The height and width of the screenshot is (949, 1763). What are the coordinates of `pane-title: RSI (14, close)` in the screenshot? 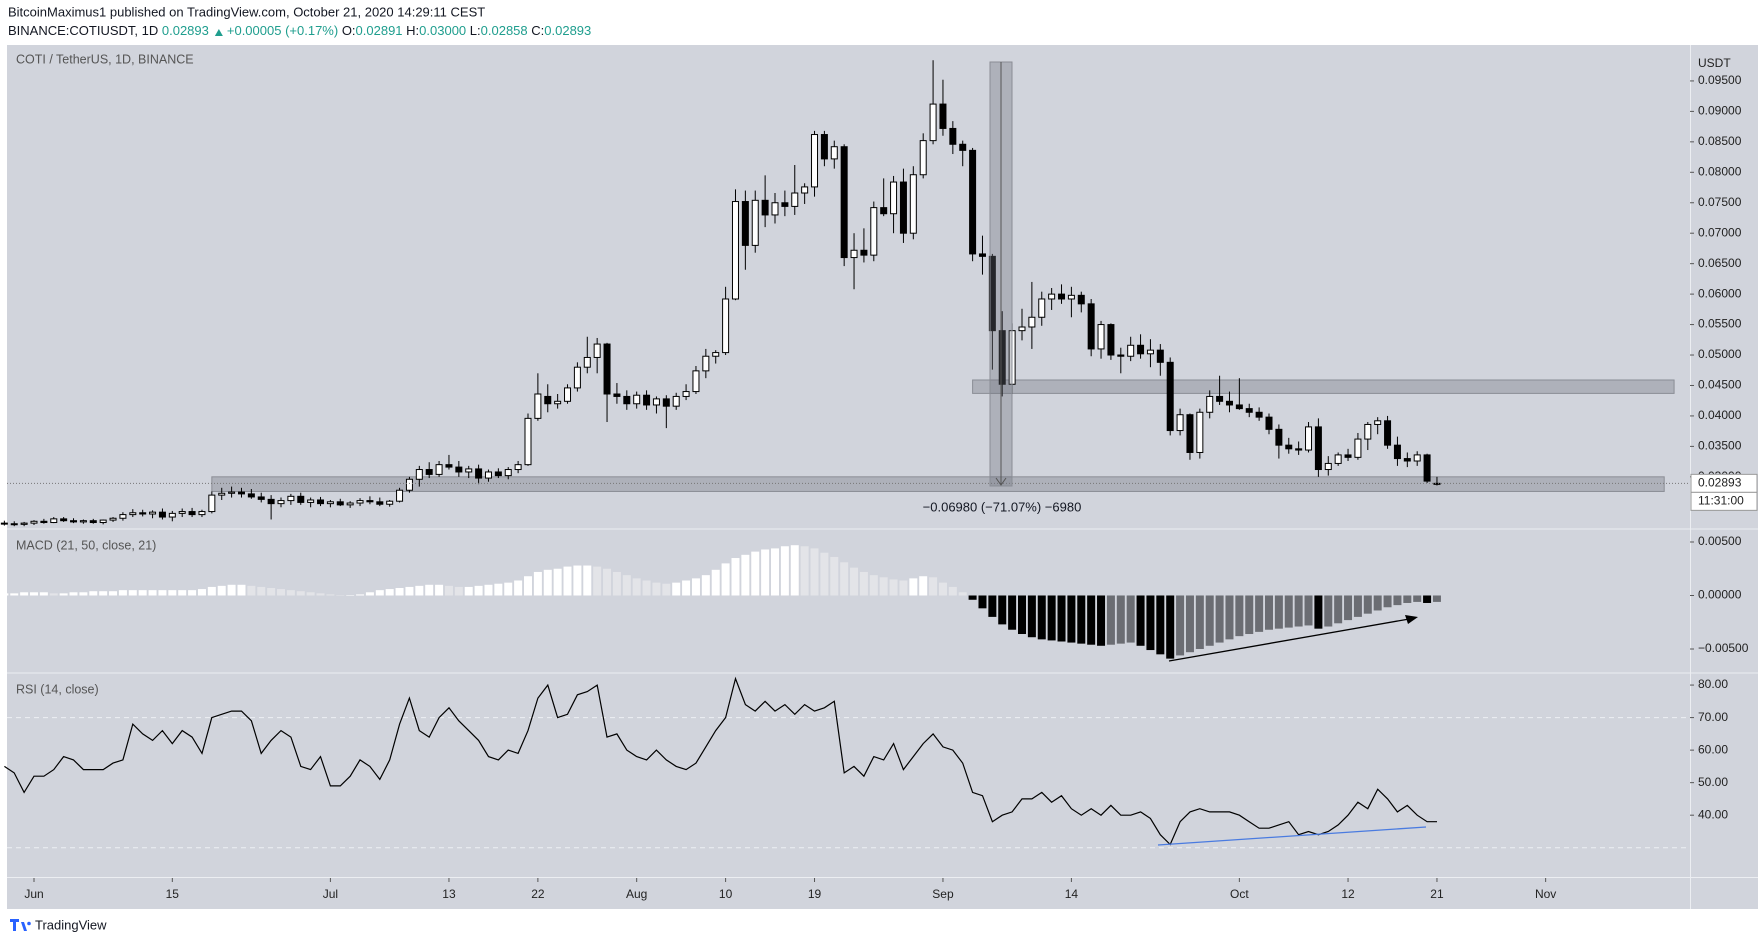 It's located at (57, 689).